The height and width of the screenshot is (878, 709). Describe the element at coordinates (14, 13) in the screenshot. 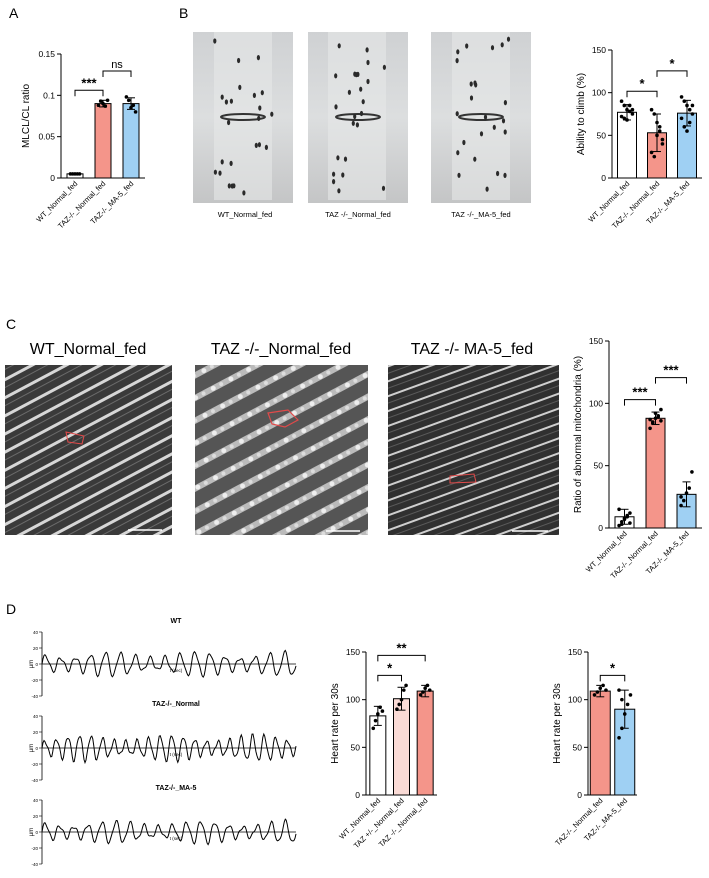

I see `panel-letter-a: A` at that location.